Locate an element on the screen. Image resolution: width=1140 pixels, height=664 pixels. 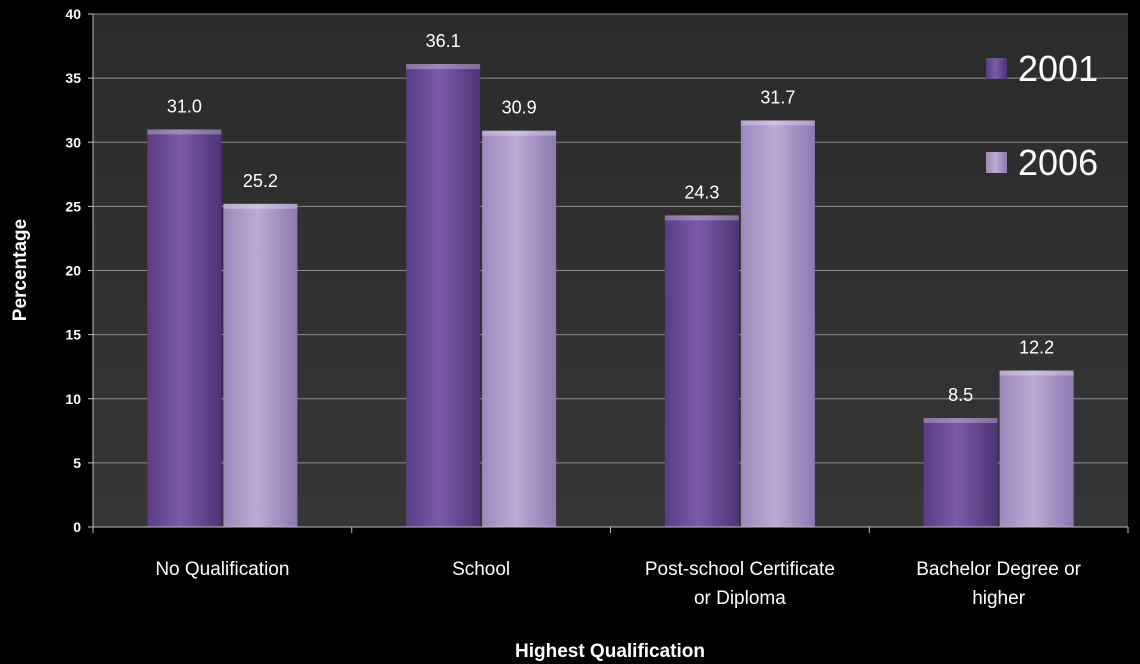
data-label: 30.9 is located at coordinates (519, 108).